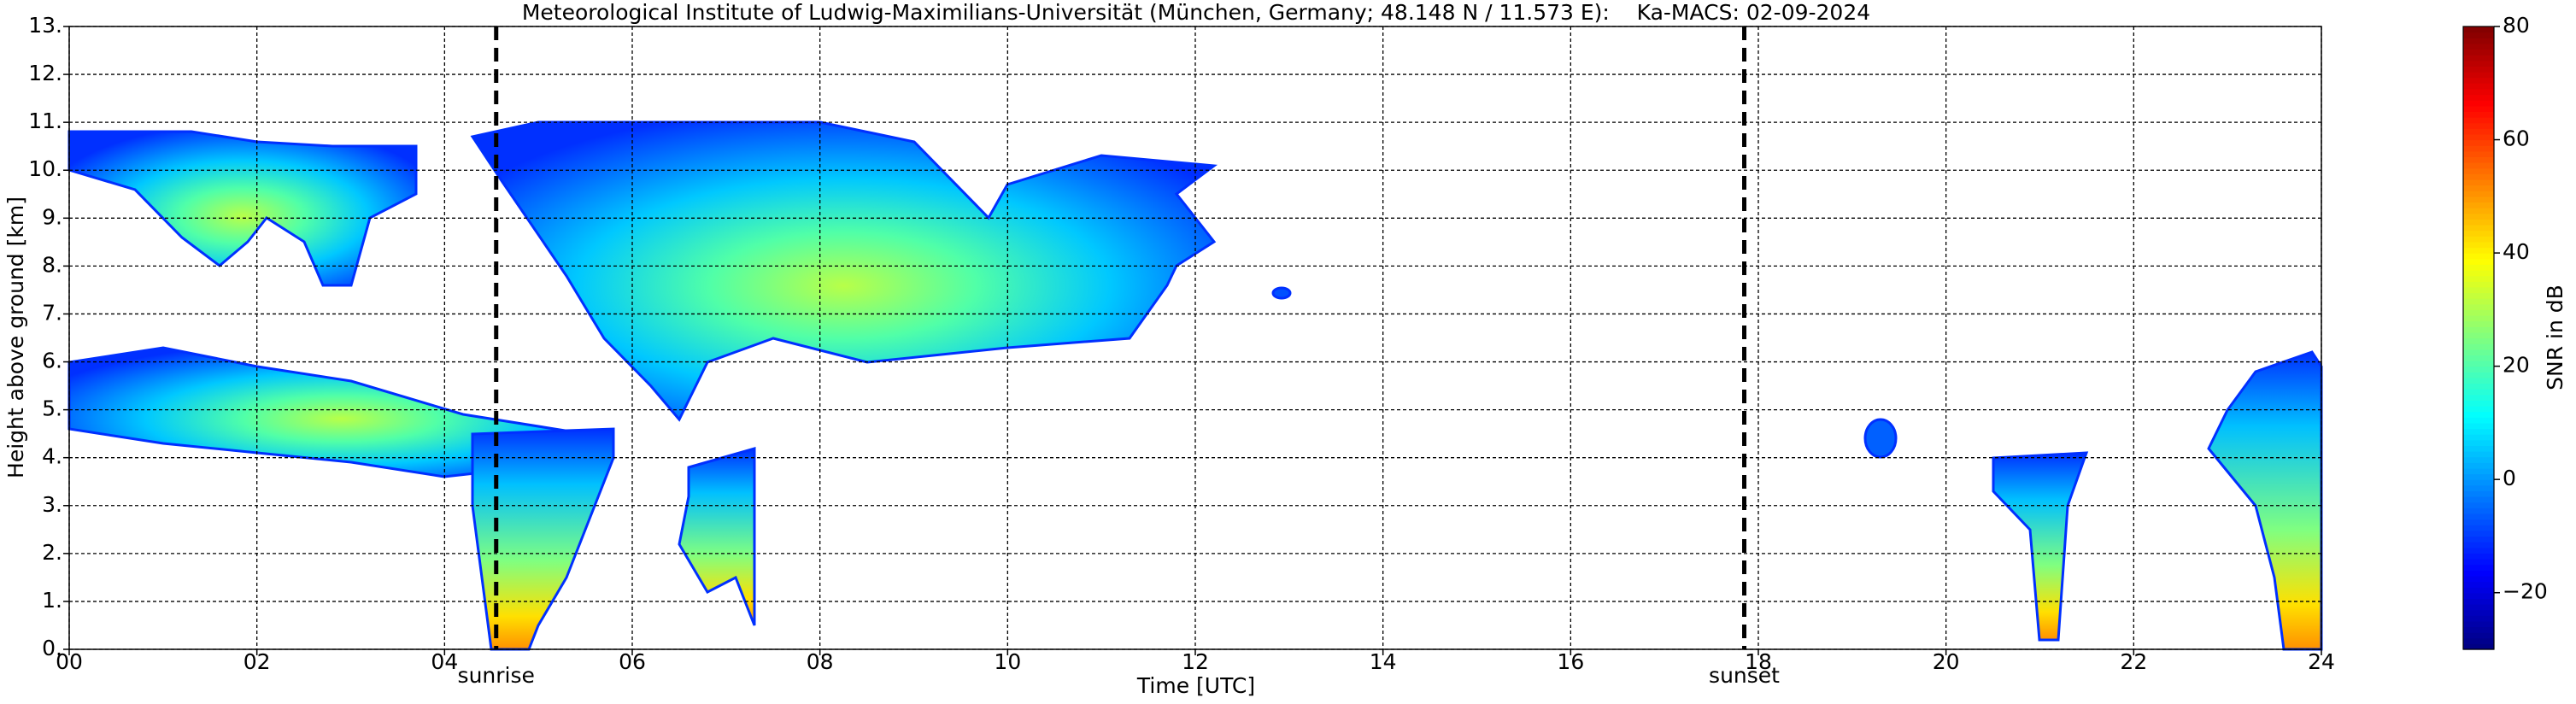 The height and width of the screenshot is (704, 2576). Describe the element at coordinates (45, 73) in the screenshot. I see `y-tick-label: 12.` at that location.